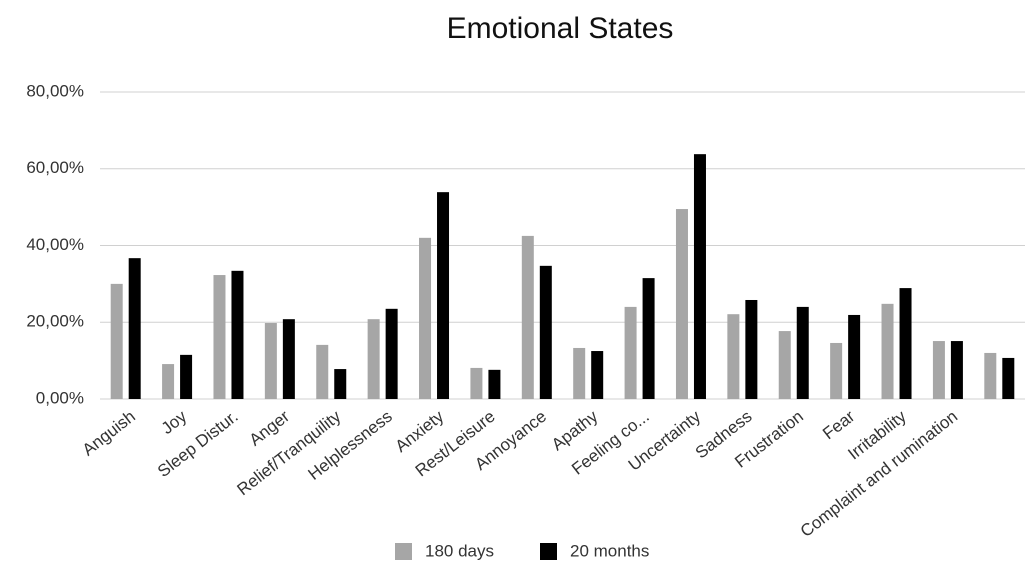 The height and width of the screenshot is (567, 1025). What do you see at coordinates (174, 422) in the screenshot?
I see `x-tick-label: Joy` at bounding box center [174, 422].